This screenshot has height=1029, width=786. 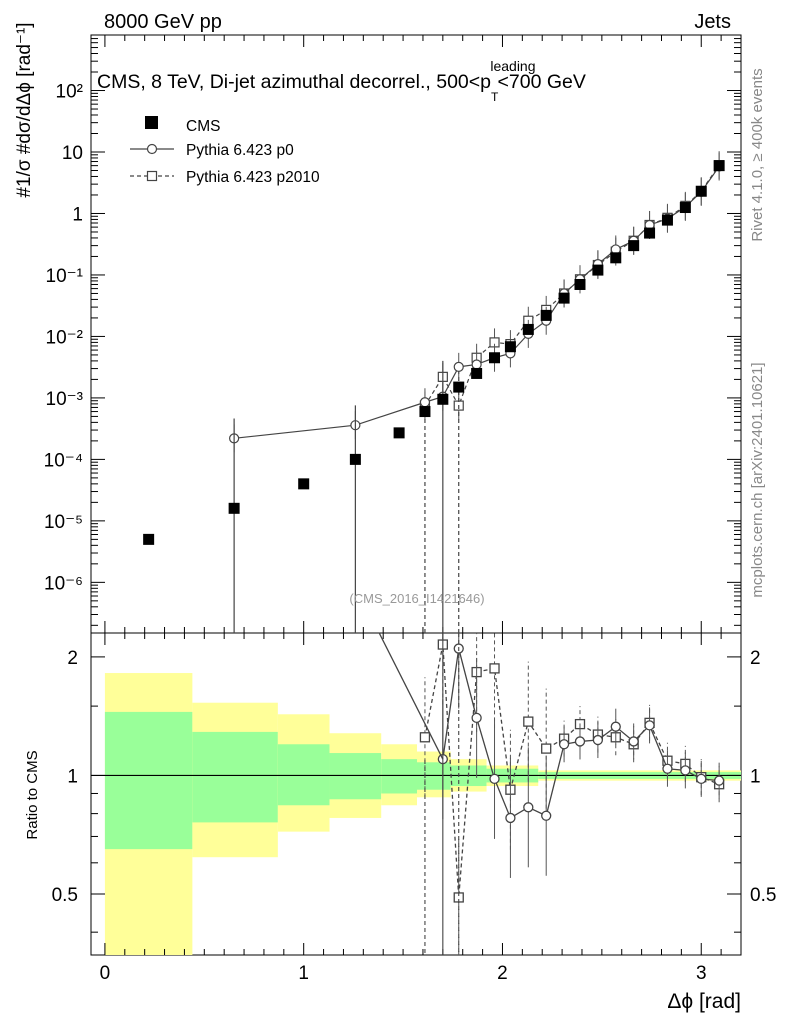 What do you see at coordinates (701, 973) in the screenshot?
I see `x-tick-label-3: 3` at bounding box center [701, 973].